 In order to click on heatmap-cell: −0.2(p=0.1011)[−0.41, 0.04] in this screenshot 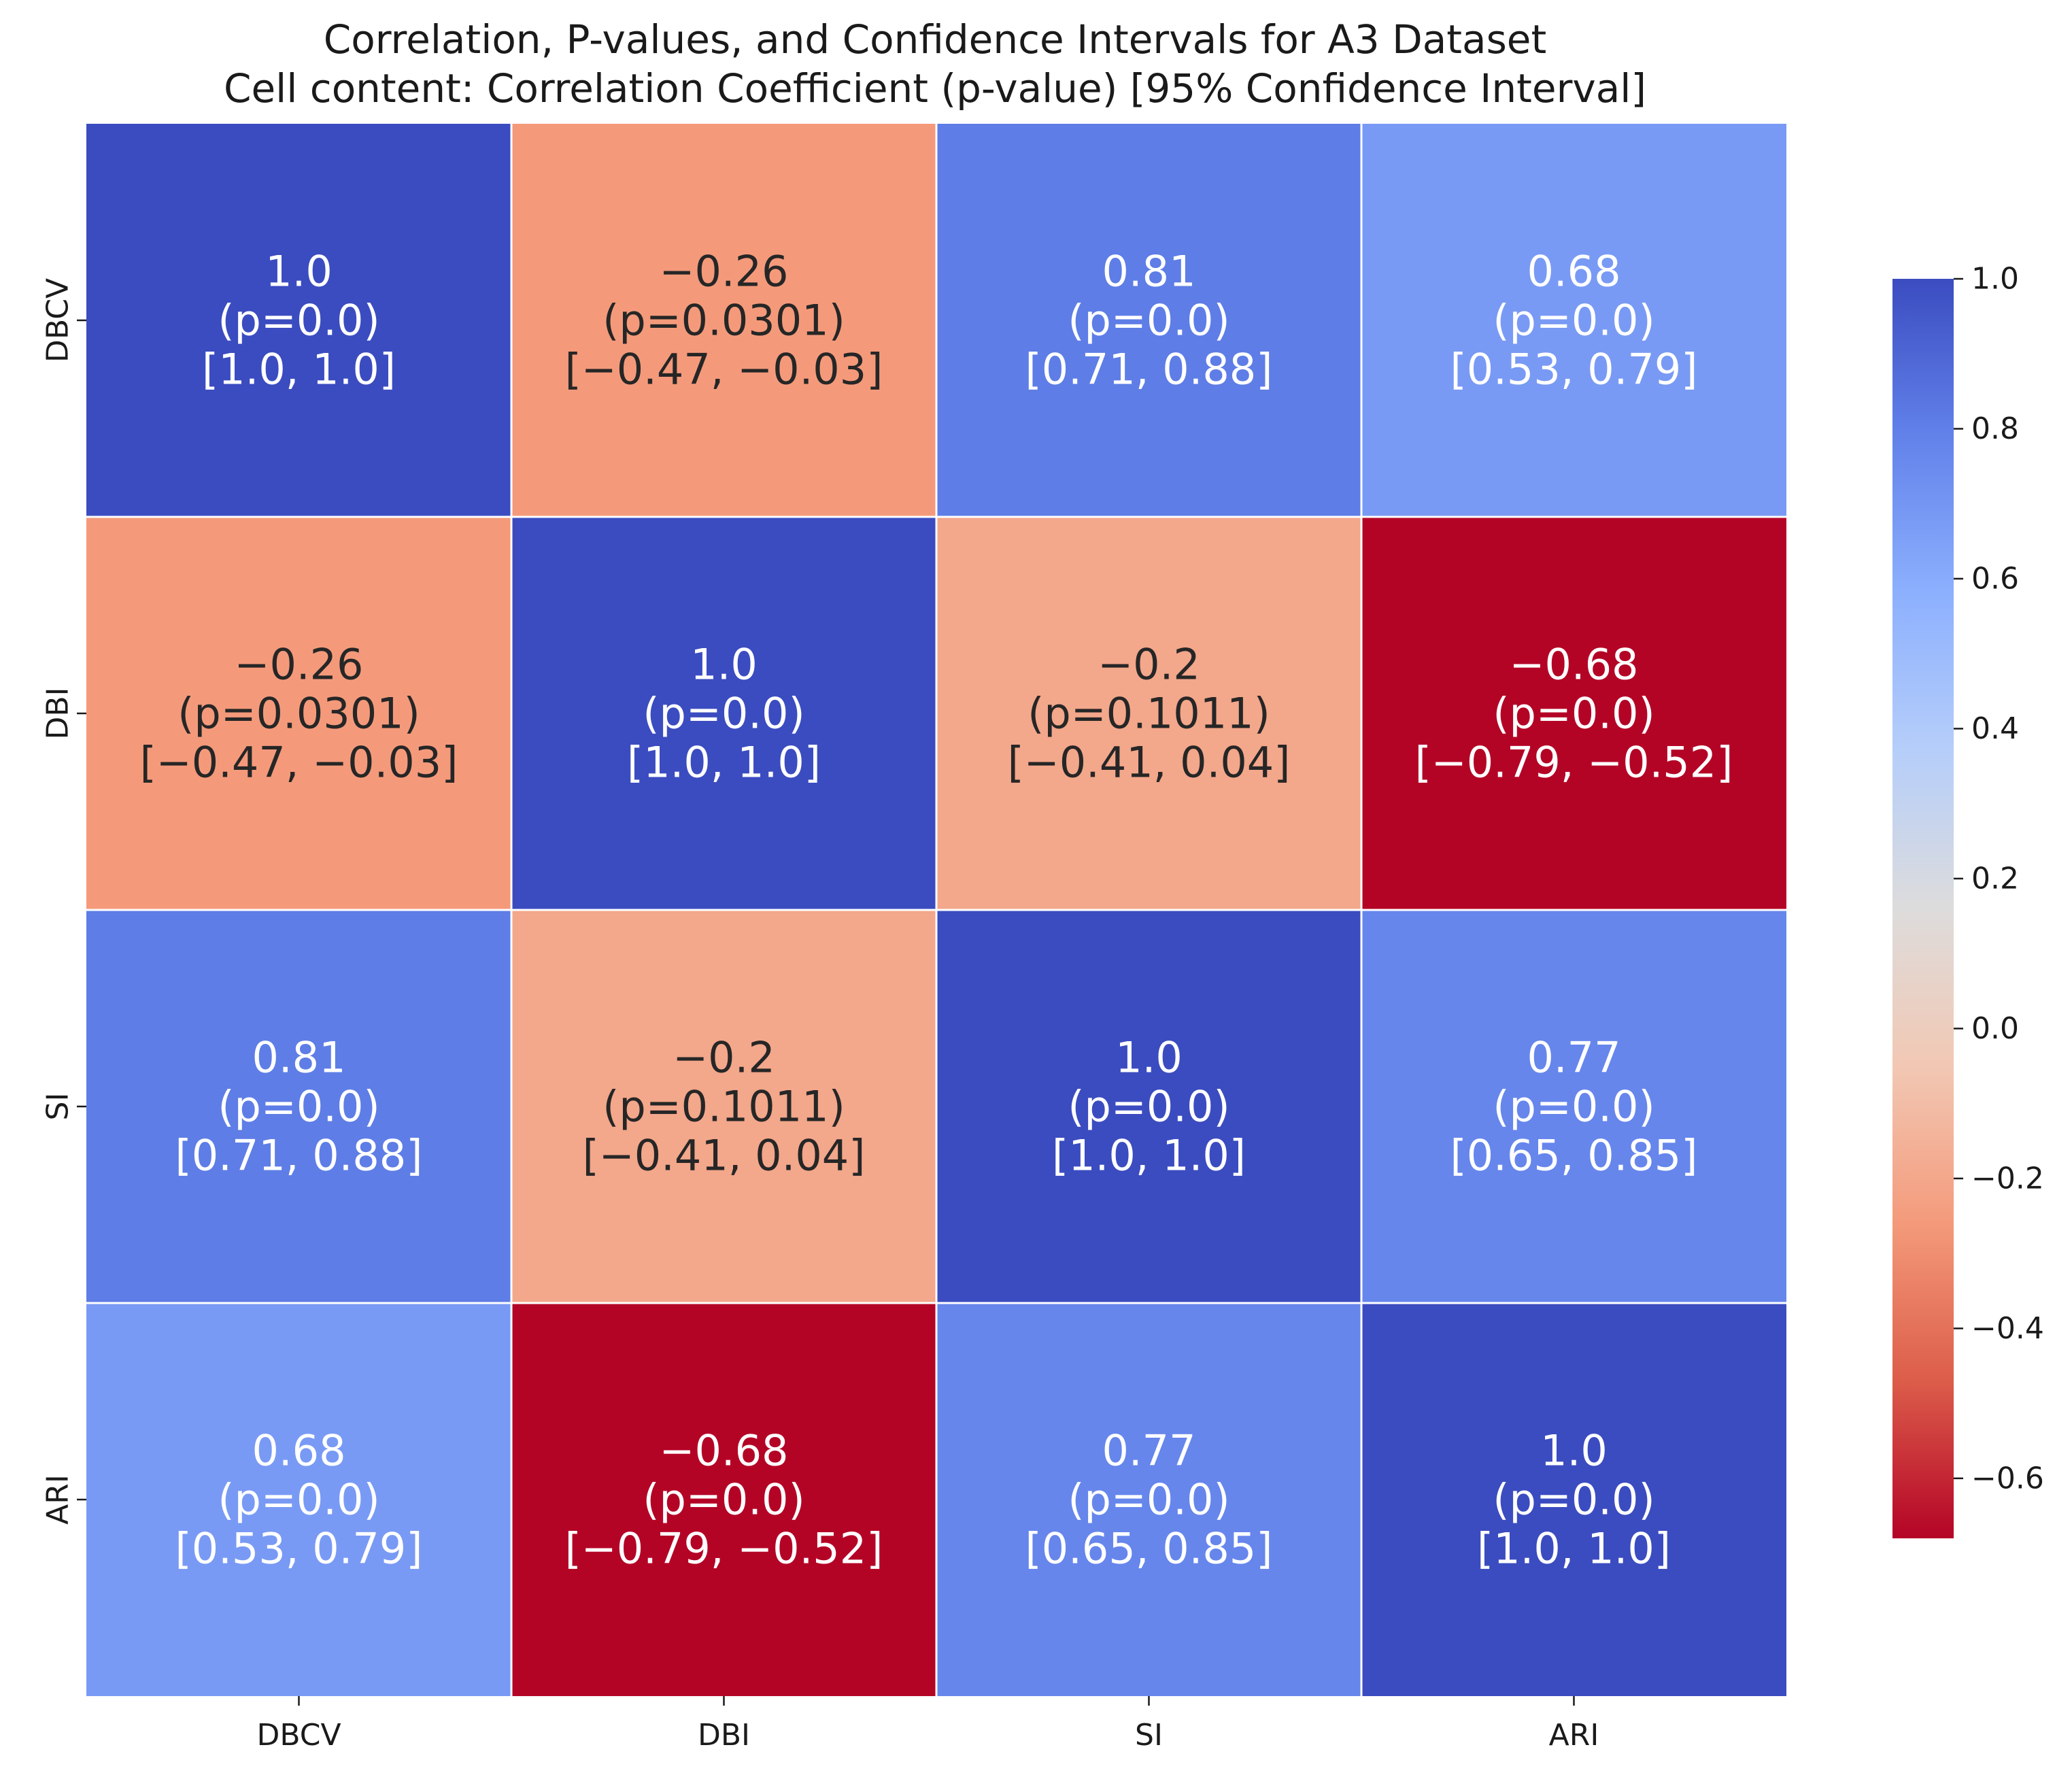, I will do `click(1148, 713)`.